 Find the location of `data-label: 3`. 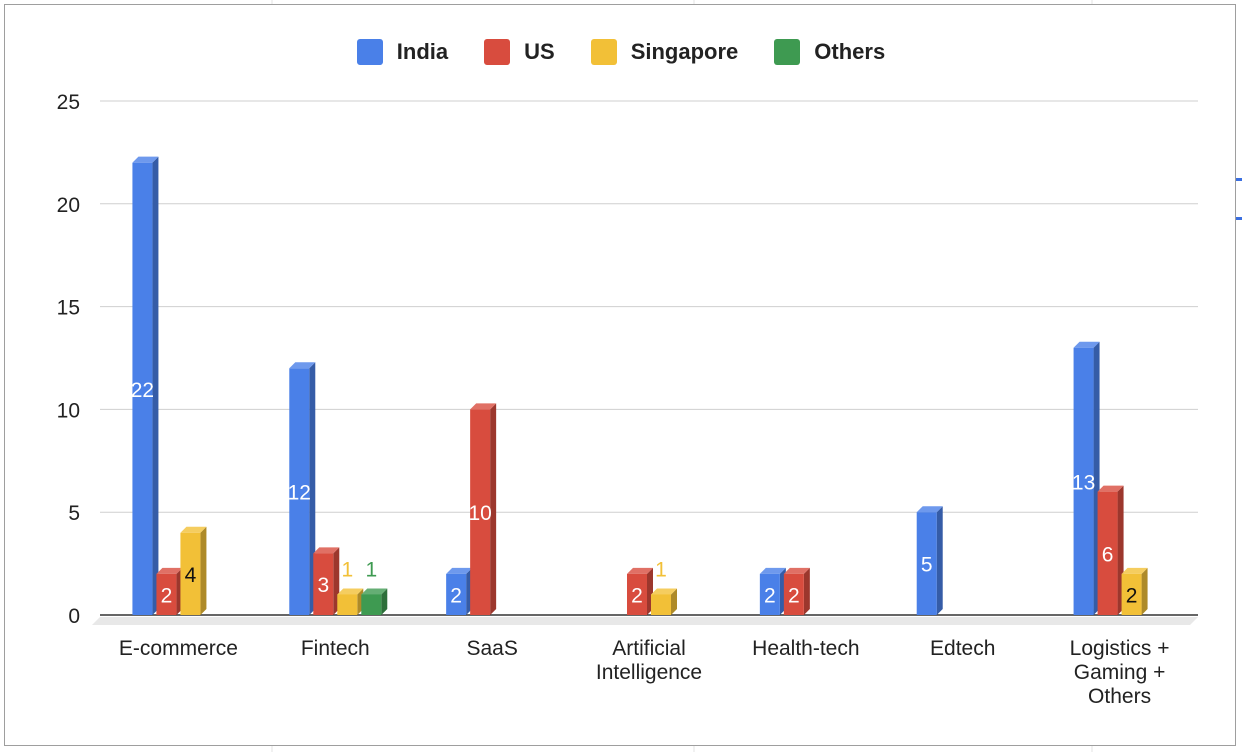

data-label: 3 is located at coordinates (323, 585).